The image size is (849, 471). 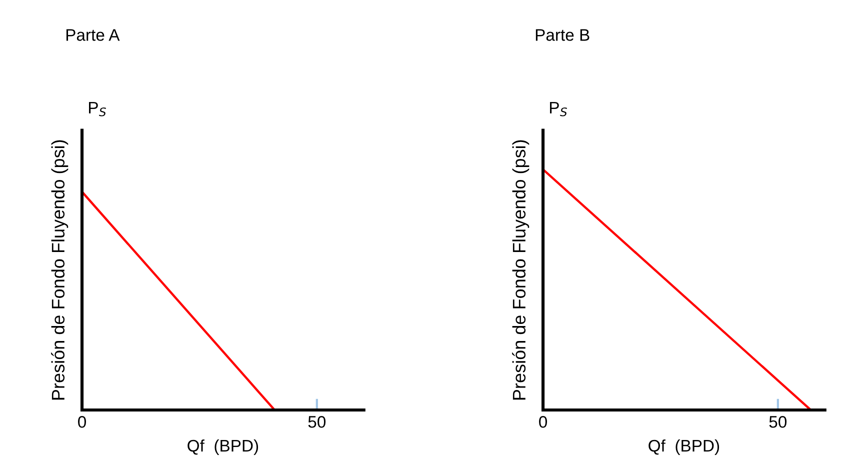 What do you see at coordinates (563, 35) in the screenshot?
I see `chart-title: Parte B` at bounding box center [563, 35].